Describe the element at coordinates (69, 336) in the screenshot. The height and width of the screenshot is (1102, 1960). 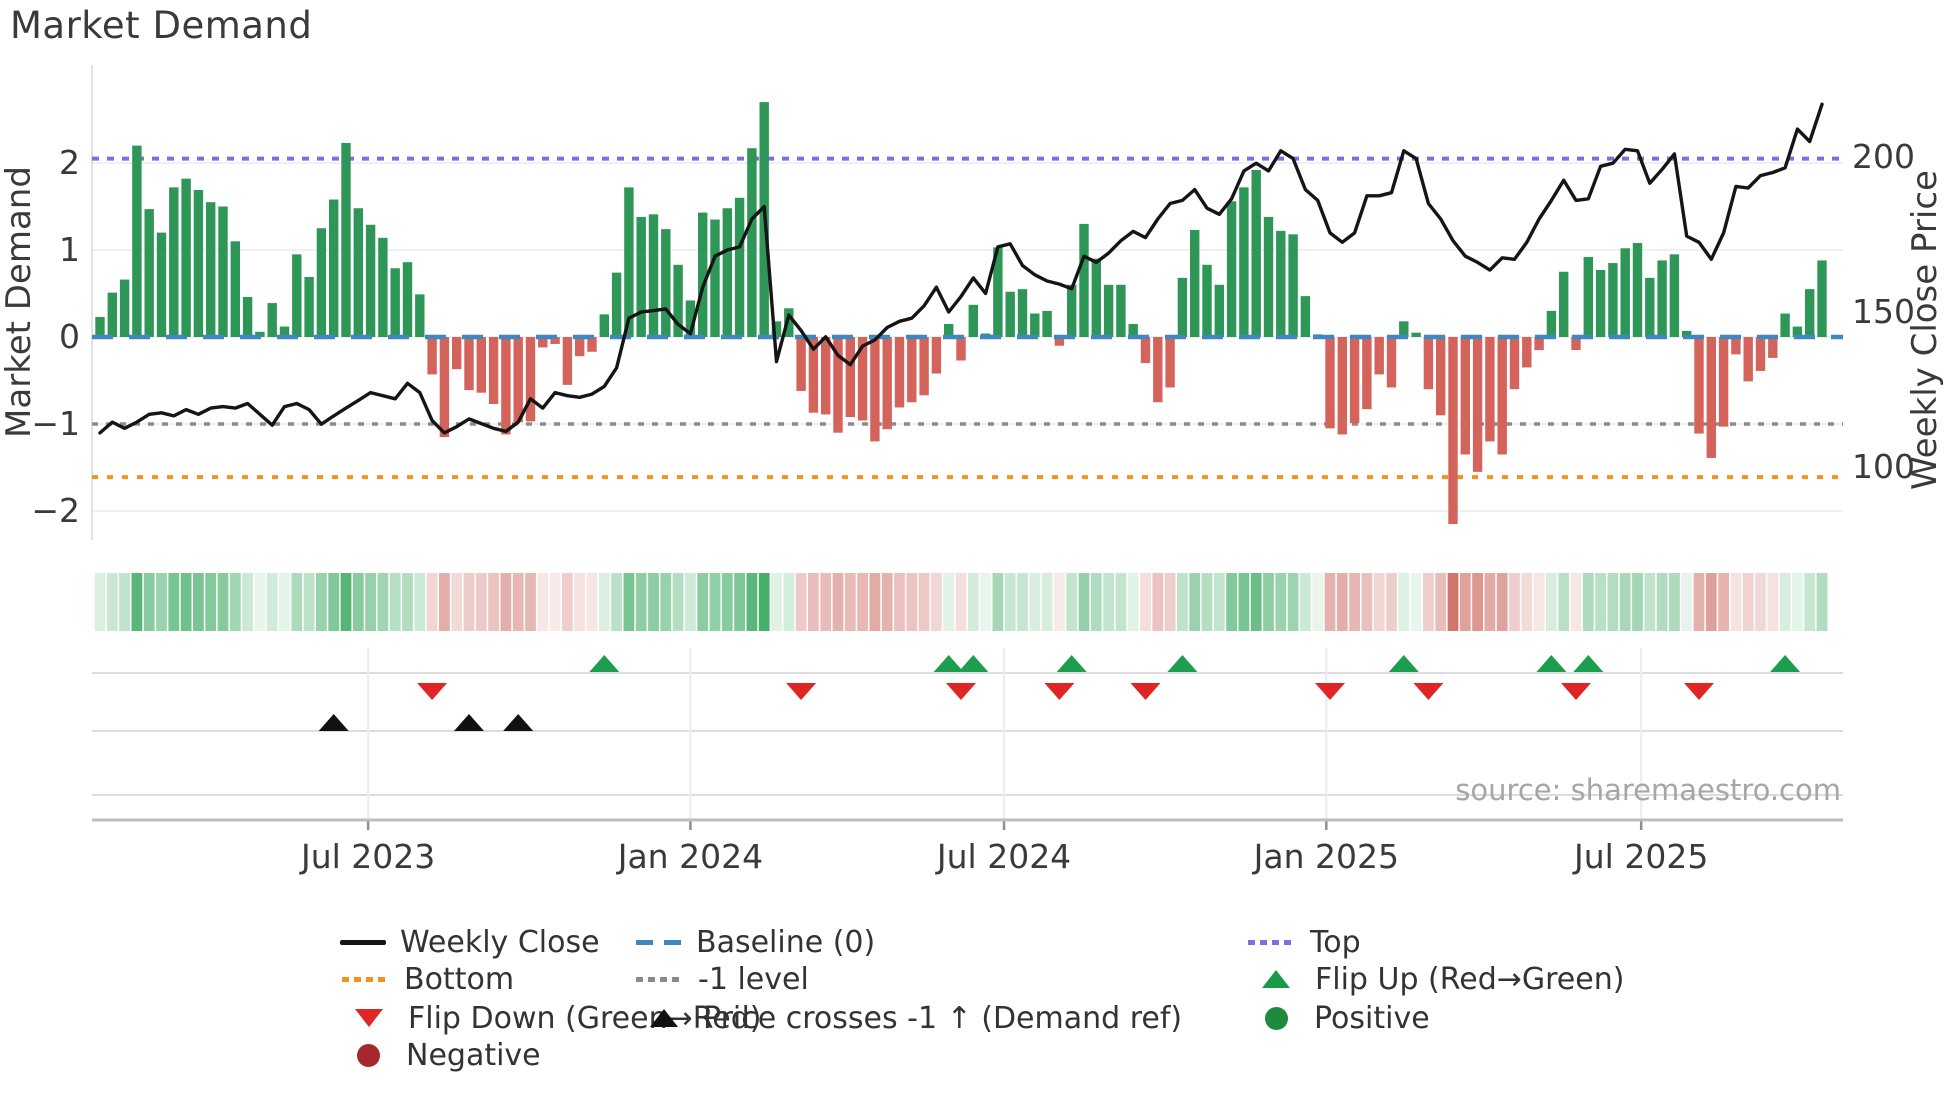
I see `y-left-tick-label: 0` at that location.